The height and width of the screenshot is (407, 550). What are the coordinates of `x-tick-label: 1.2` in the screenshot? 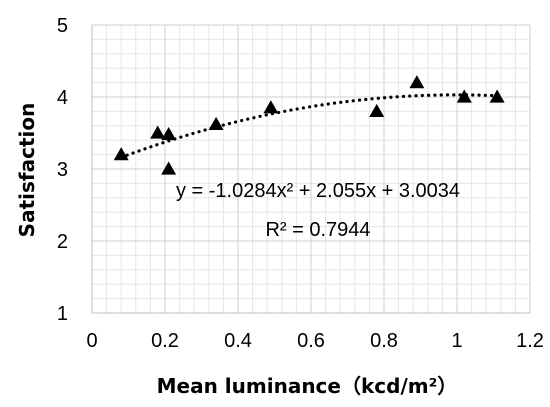 It's located at (530, 341).